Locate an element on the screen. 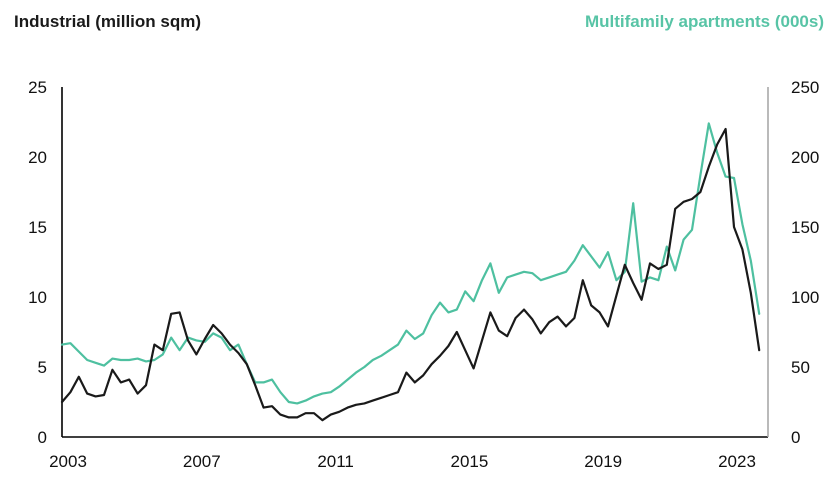 This screenshot has height=500, width=838. left-axis-tick-label: 25 is located at coordinates (37, 87).